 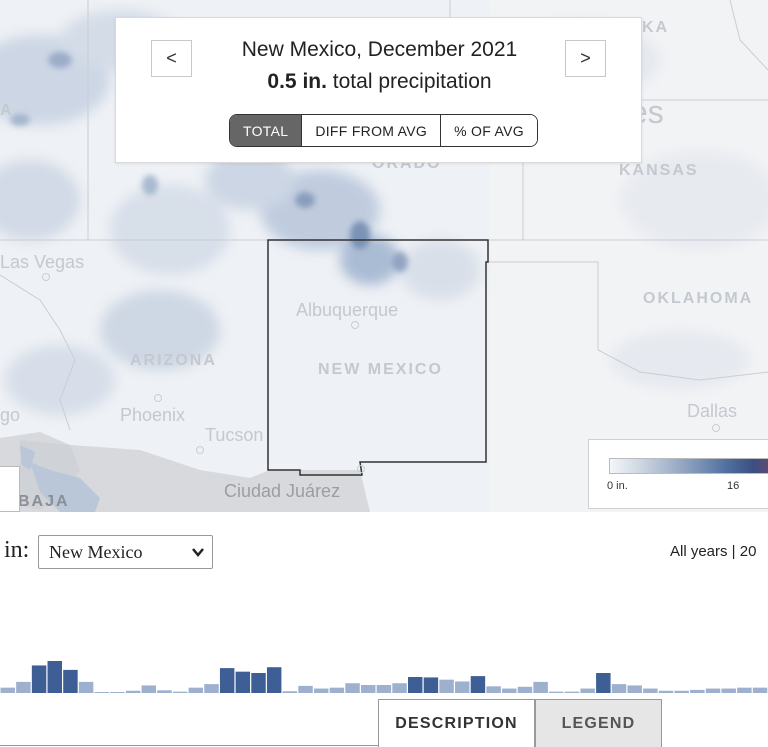 What do you see at coordinates (153, 415) in the screenshot?
I see `city-label-phoenix: Phoenix` at bounding box center [153, 415].